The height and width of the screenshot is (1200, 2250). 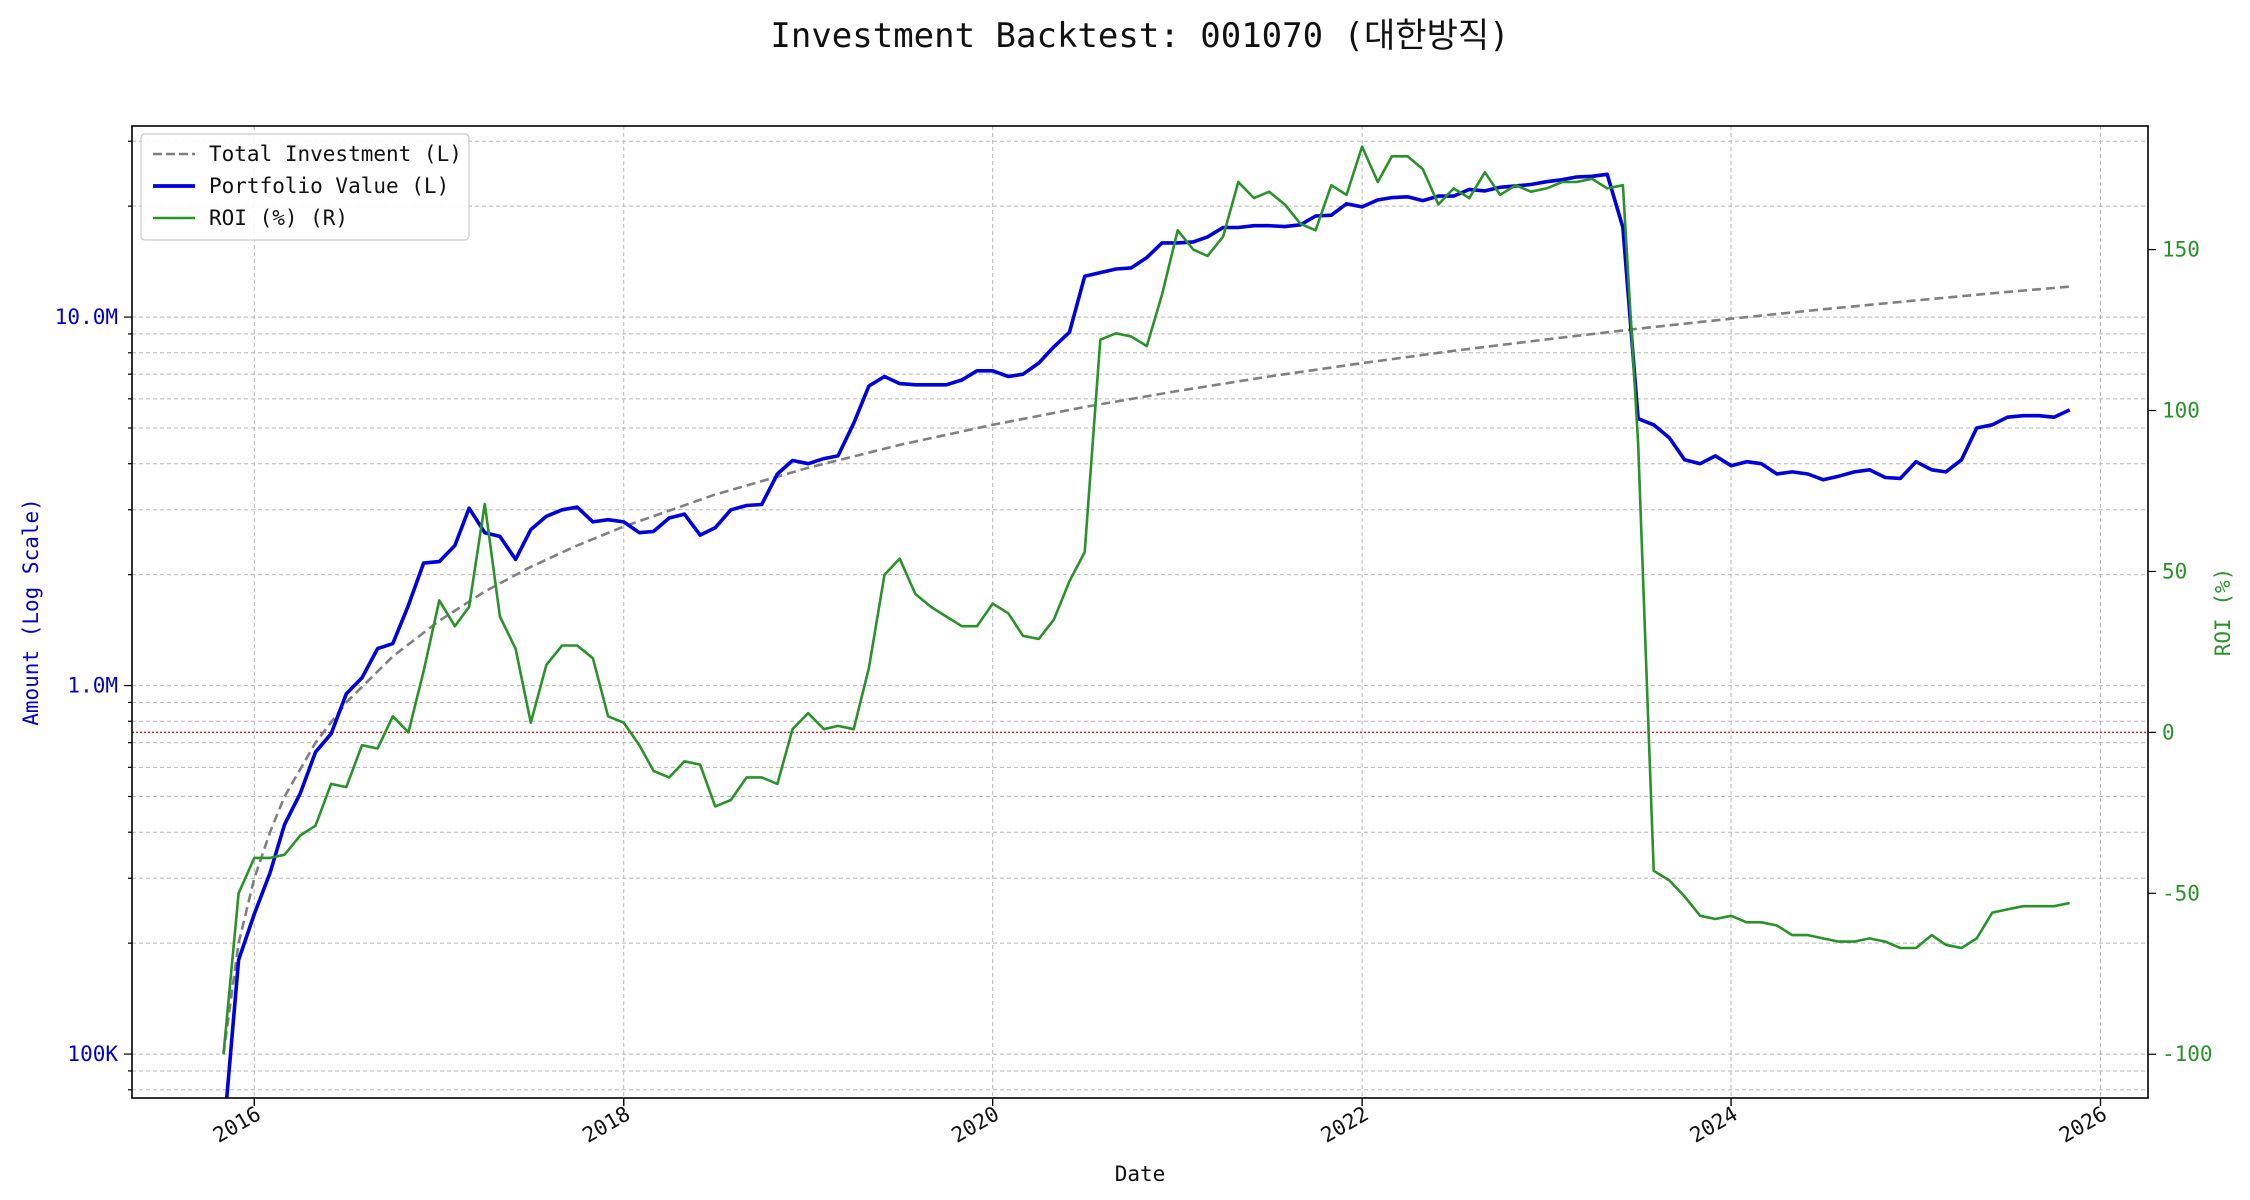 I want to click on y-right-tick-label: 150, so click(x=2181, y=250).